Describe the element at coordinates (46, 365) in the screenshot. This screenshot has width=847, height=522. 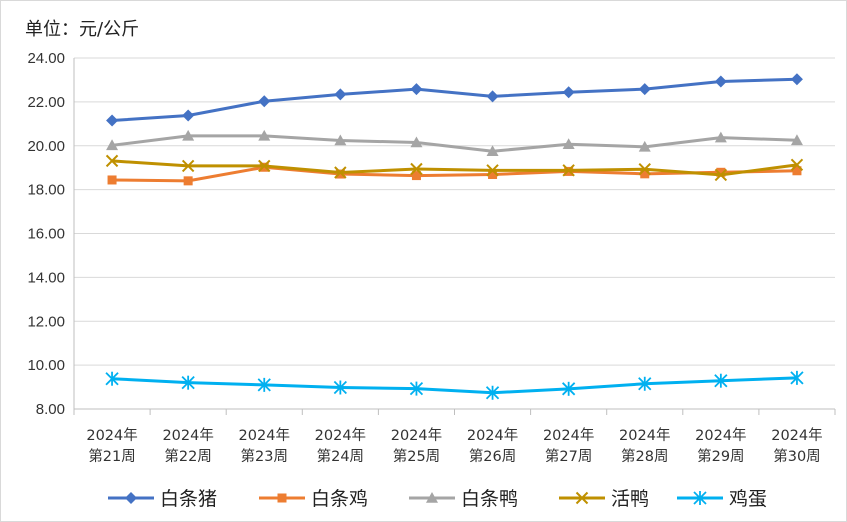
I see `y-tick-label: 10.00` at that location.